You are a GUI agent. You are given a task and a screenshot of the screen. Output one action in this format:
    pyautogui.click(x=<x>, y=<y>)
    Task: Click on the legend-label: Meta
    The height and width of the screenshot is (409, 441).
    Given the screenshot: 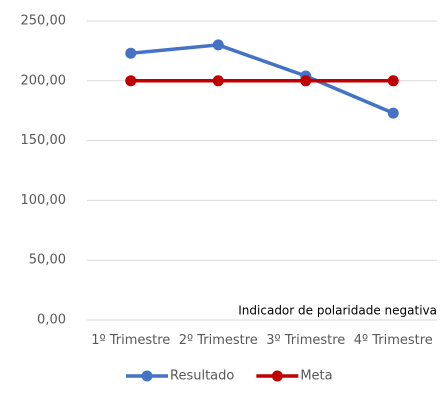 What is the action you would take?
    pyautogui.click(x=316, y=376)
    